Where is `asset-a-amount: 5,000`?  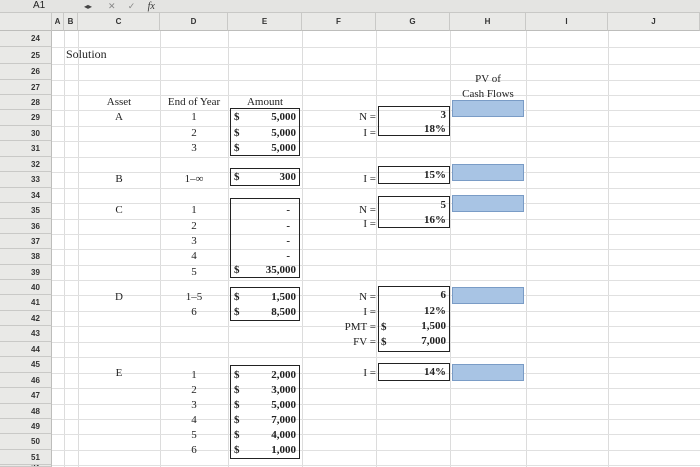 asset-a-amount: 5,000 is located at coordinates (283, 133).